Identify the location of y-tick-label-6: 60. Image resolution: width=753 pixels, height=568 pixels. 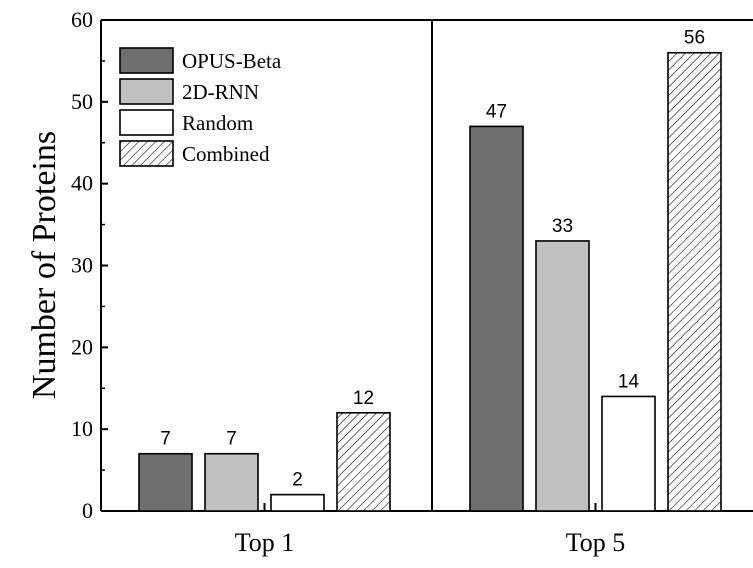
(82, 19).